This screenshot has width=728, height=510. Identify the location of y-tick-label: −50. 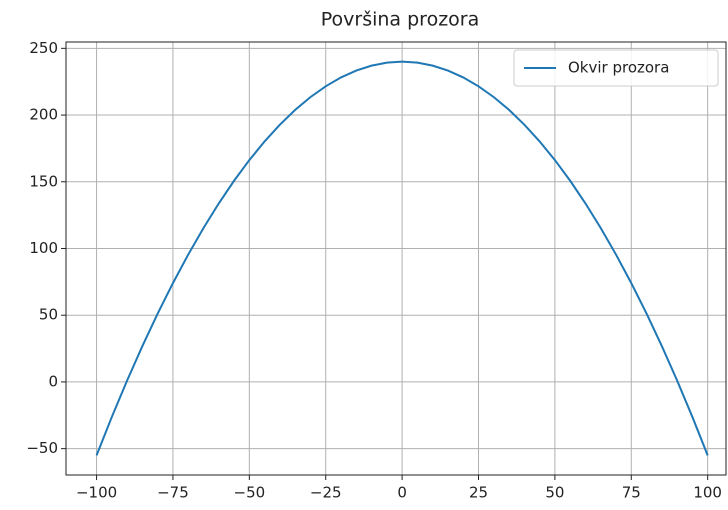
(42, 448).